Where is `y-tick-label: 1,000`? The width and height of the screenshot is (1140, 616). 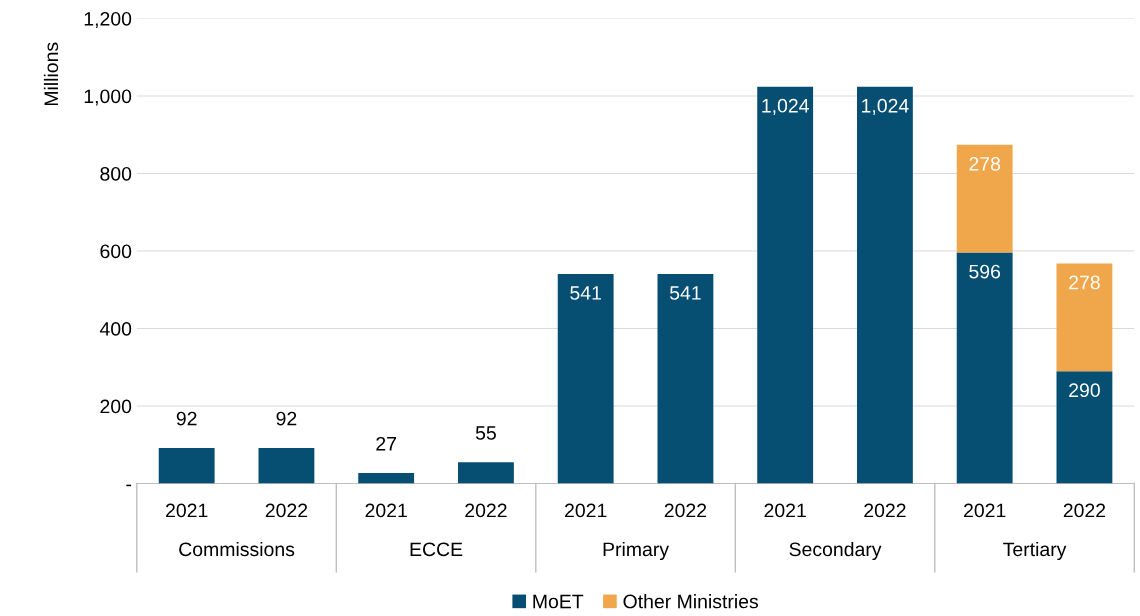
y-tick-label: 1,000 is located at coordinates (108, 97).